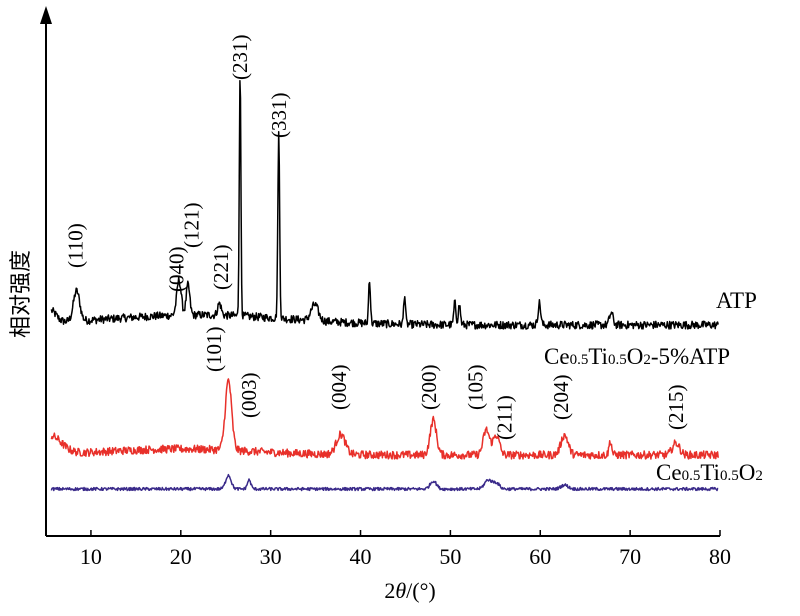  I want to click on peak-label: (204), so click(561, 398).